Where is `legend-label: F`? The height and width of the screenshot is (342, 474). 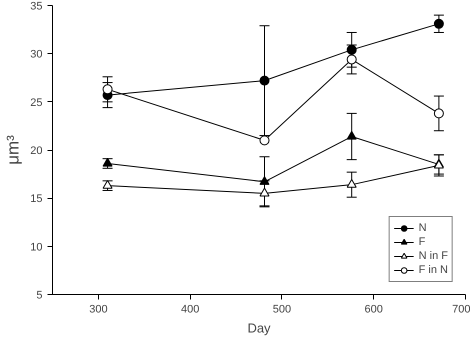 legend-label: F is located at coordinates (422, 242).